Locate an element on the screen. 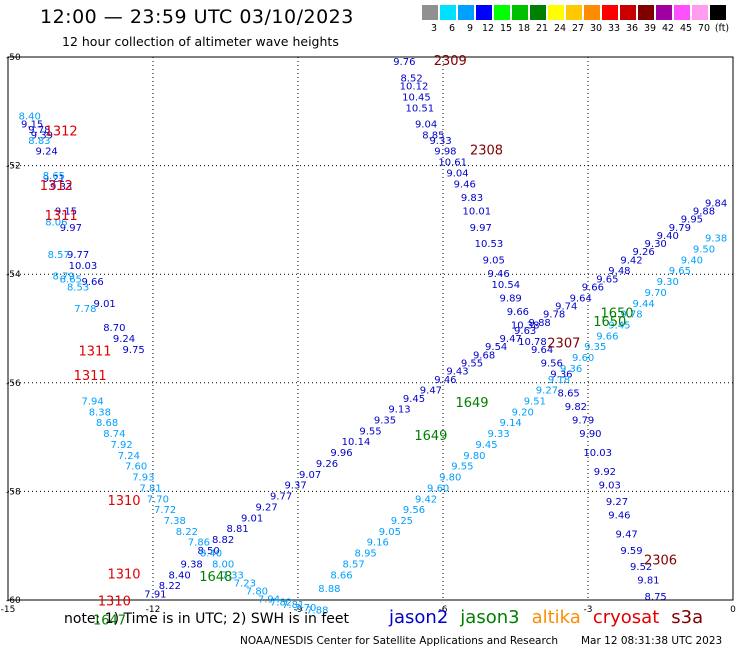  colorbar-label: 30 is located at coordinates (596, 28).